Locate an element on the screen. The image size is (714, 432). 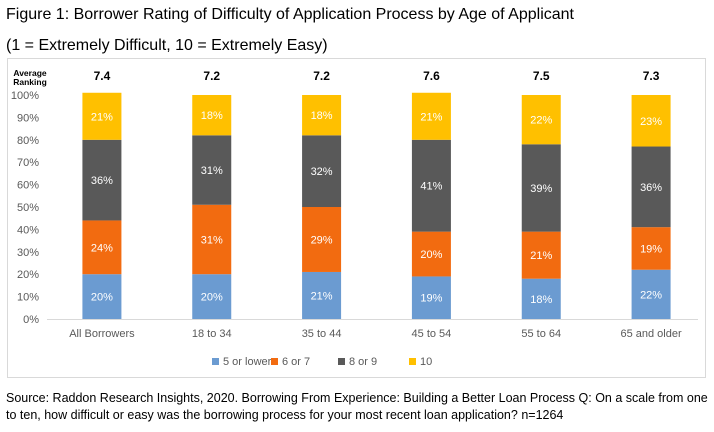
y-tick-label: 50% is located at coordinates (28, 208).